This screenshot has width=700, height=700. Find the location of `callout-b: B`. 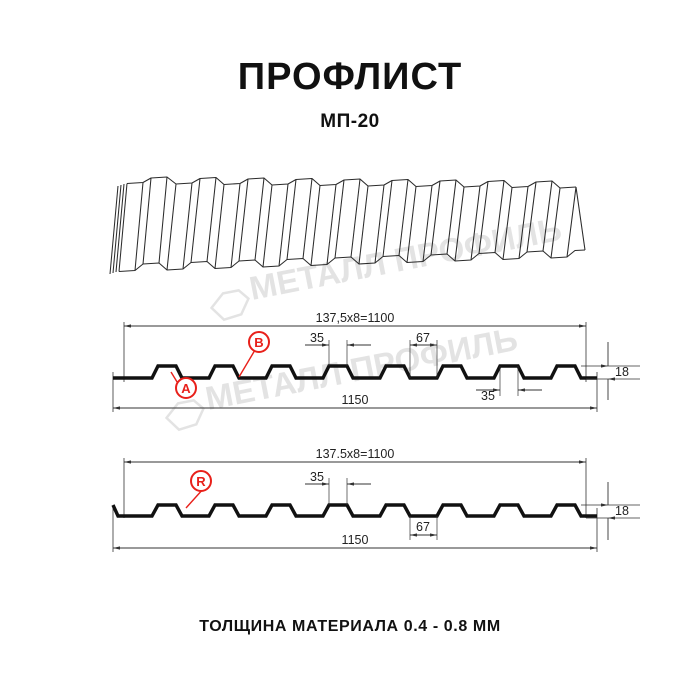

callout-b: B is located at coordinates (254, 354).